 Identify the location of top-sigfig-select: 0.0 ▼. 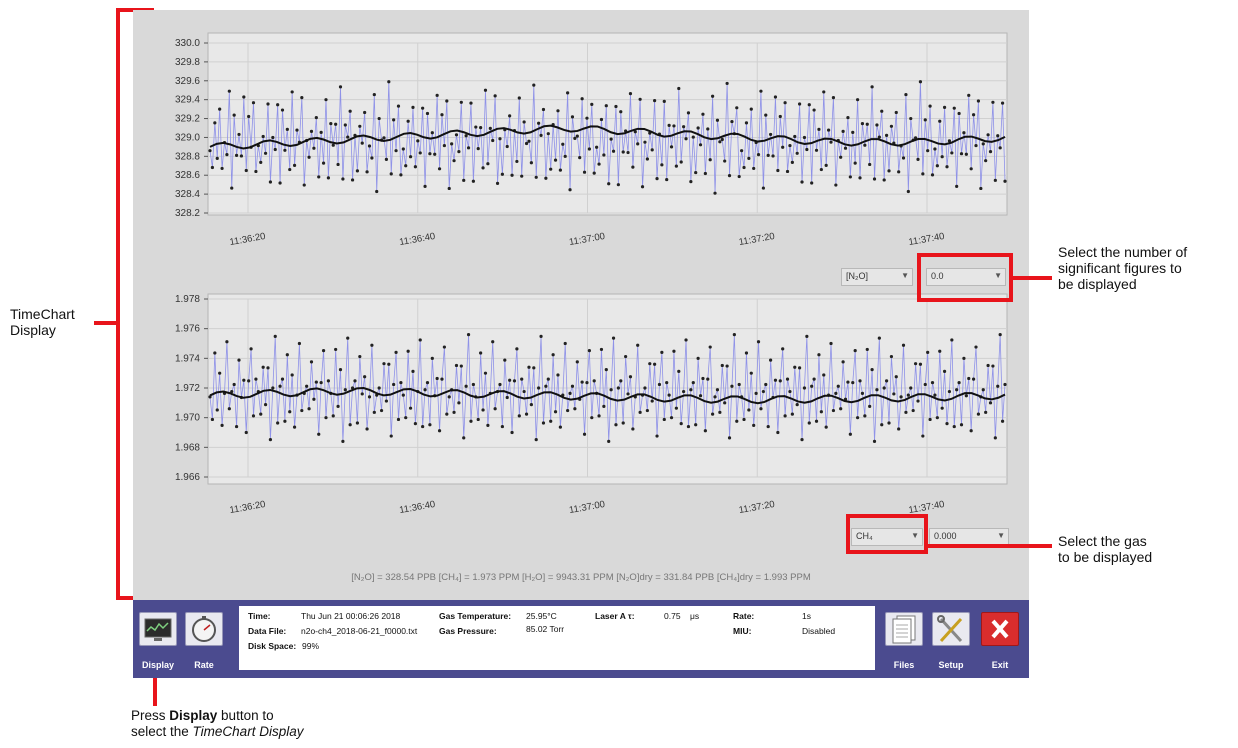
(966, 277).